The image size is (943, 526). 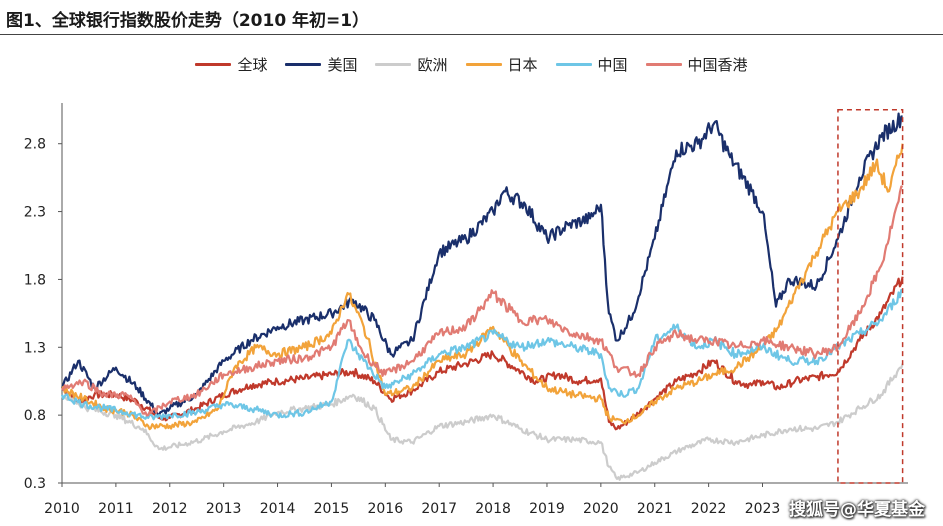 What do you see at coordinates (493, 509) in the screenshot?
I see `x-tick-label: 2018` at bounding box center [493, 509].